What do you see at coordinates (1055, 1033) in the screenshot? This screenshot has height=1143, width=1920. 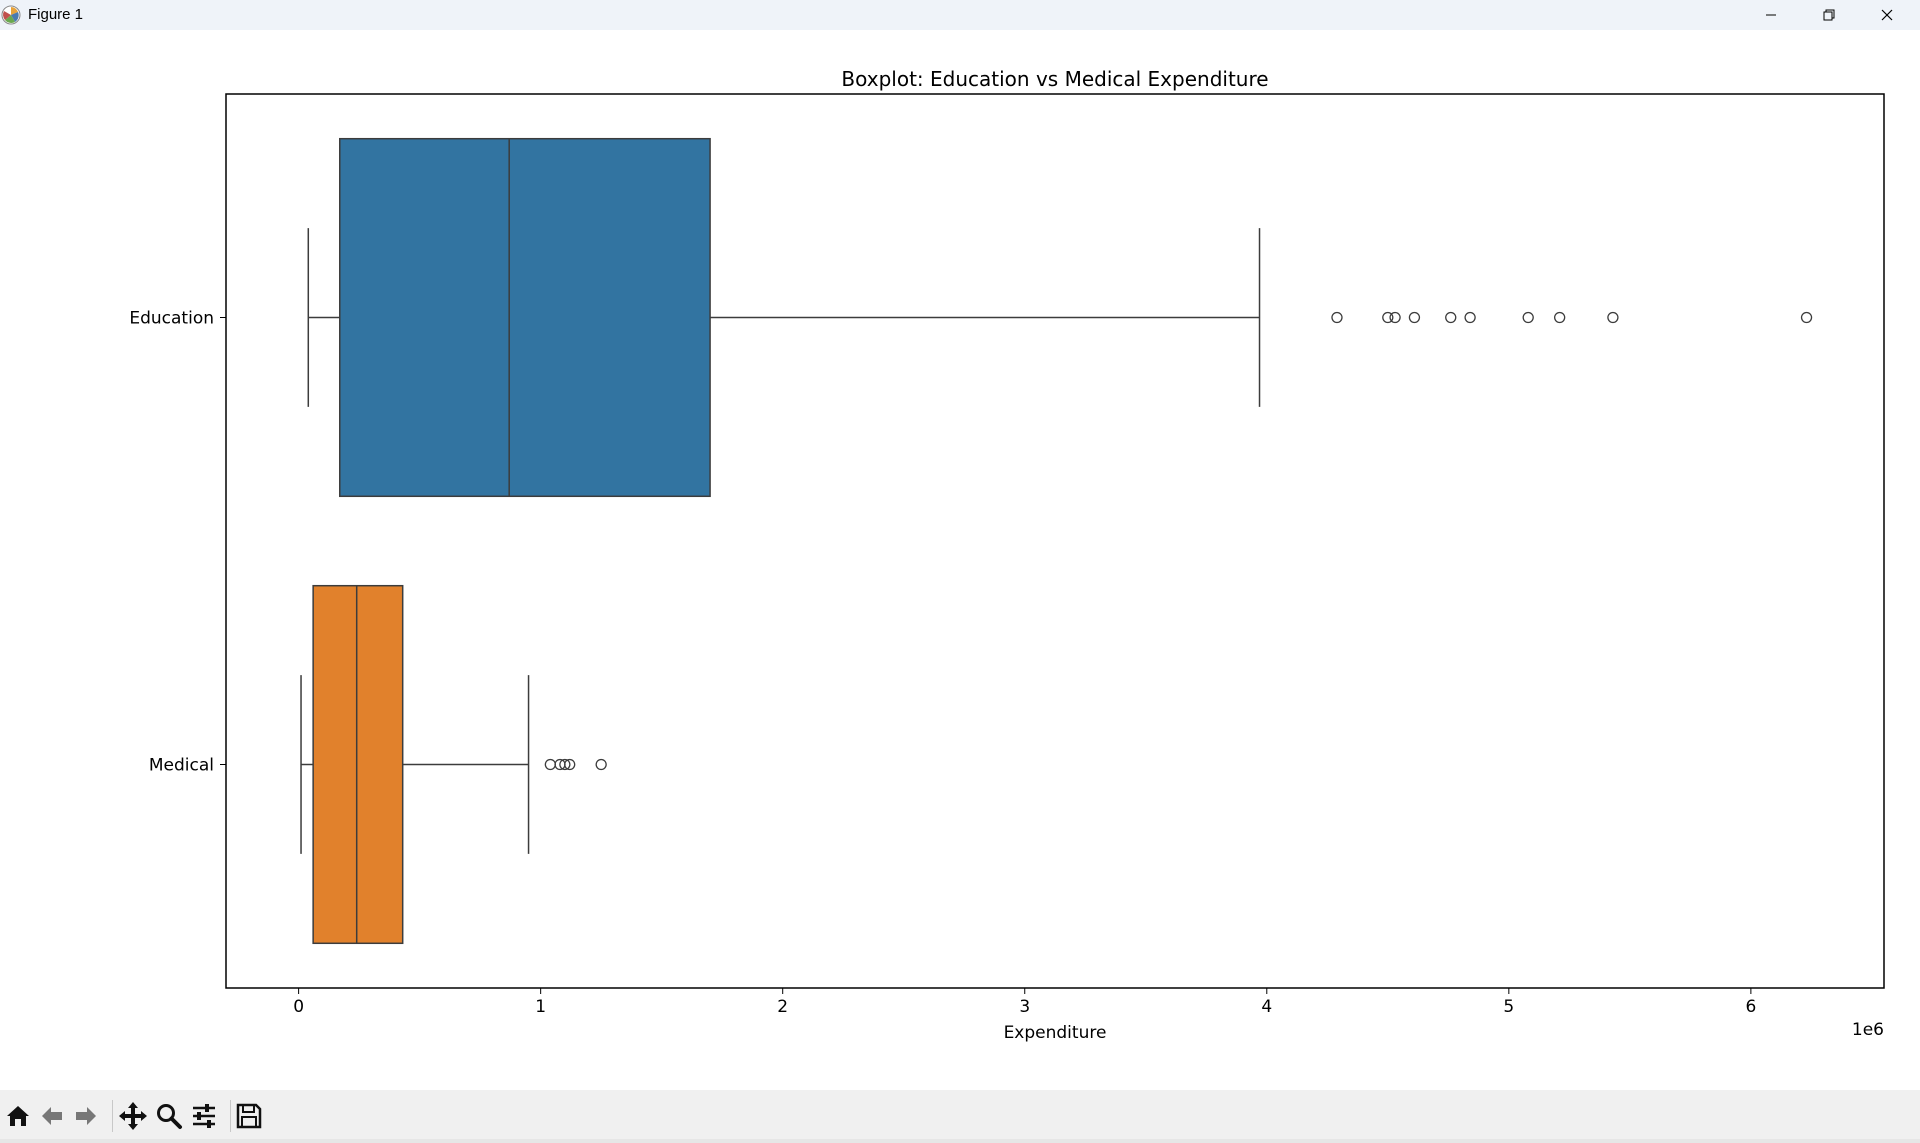 I see `x-axis-label: Expenditure` at bounding box center [1055, 1033].